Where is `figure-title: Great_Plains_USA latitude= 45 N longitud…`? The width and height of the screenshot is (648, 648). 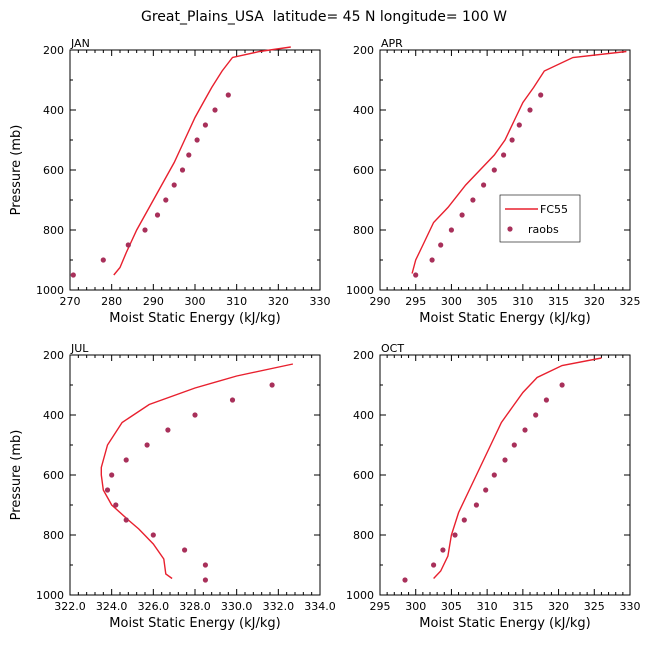
figure-title: Great_Plains_USA latitude= 45 N longitud… is located at coordinates (324, 17).